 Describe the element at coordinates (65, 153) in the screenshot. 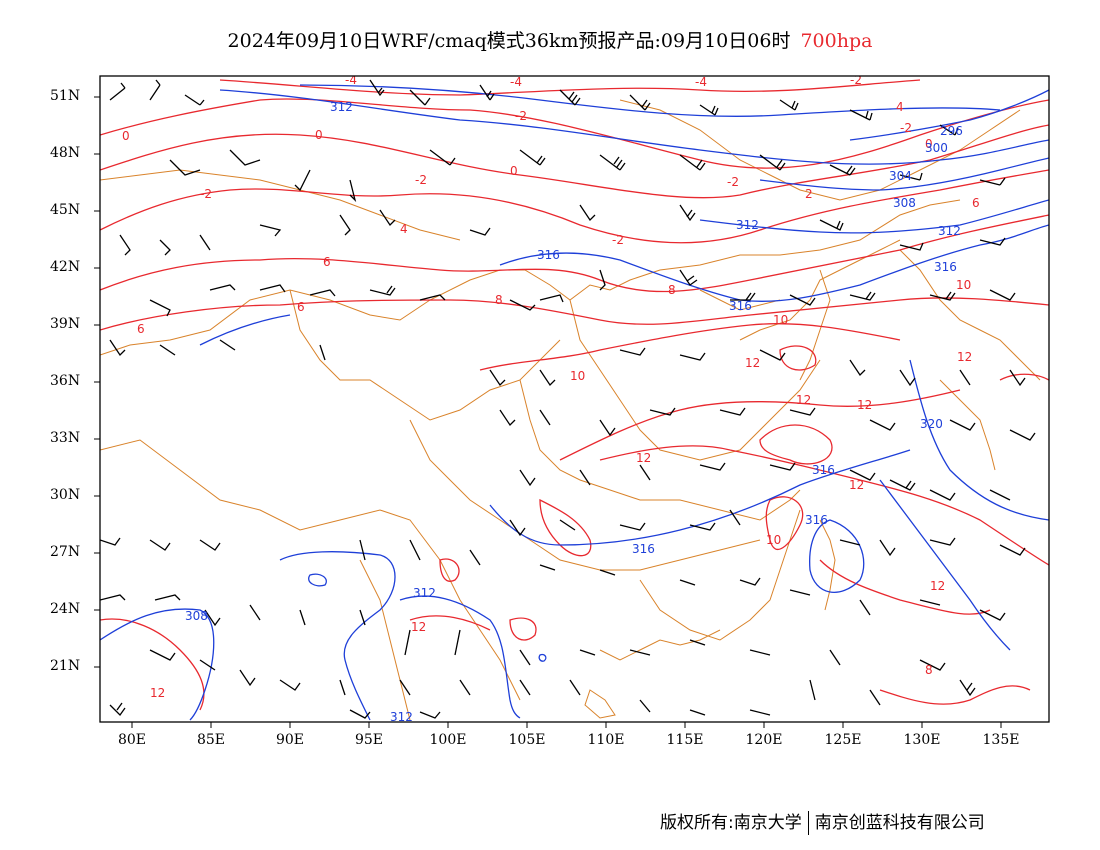

I see `lat-label: 48N` at that location.